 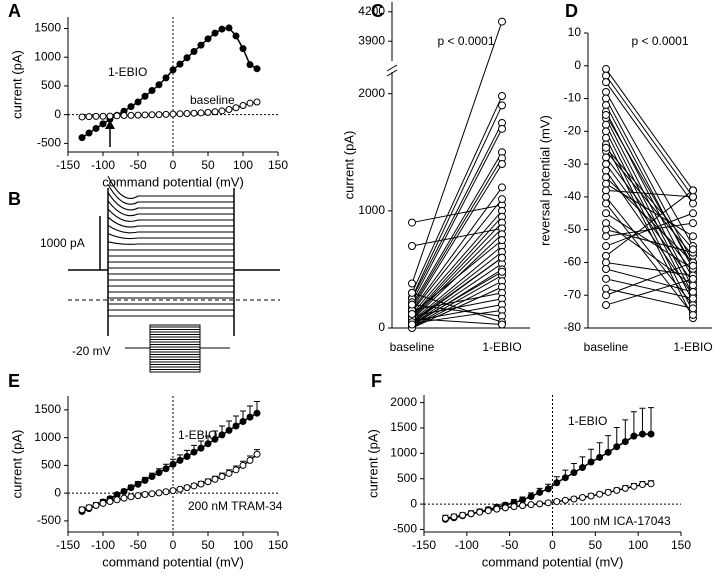 What do you see at coordinates (243, 545) in the screenshot?
I see `x-tick-label: 100` at bounding box center [243, 545].